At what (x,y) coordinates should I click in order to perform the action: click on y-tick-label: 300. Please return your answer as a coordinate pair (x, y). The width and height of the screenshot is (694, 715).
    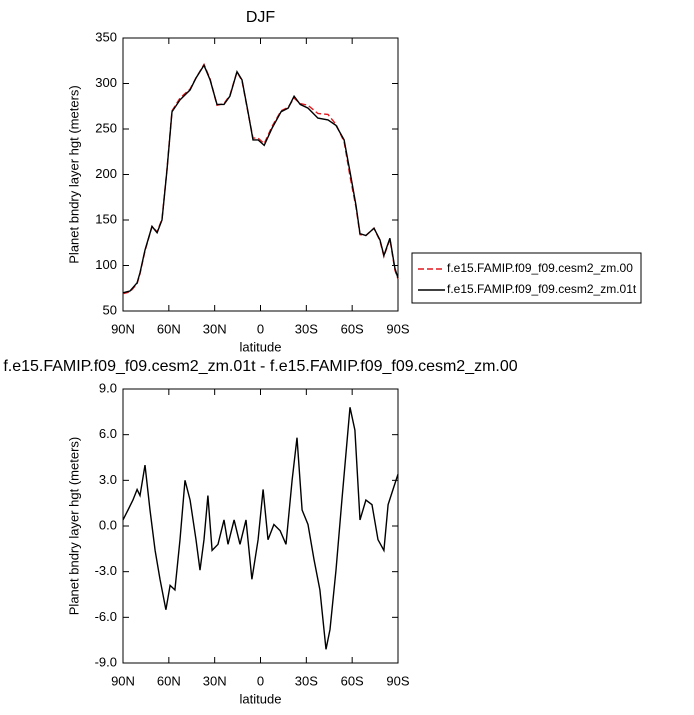
    Looking at the image, I should click on (106, 82).